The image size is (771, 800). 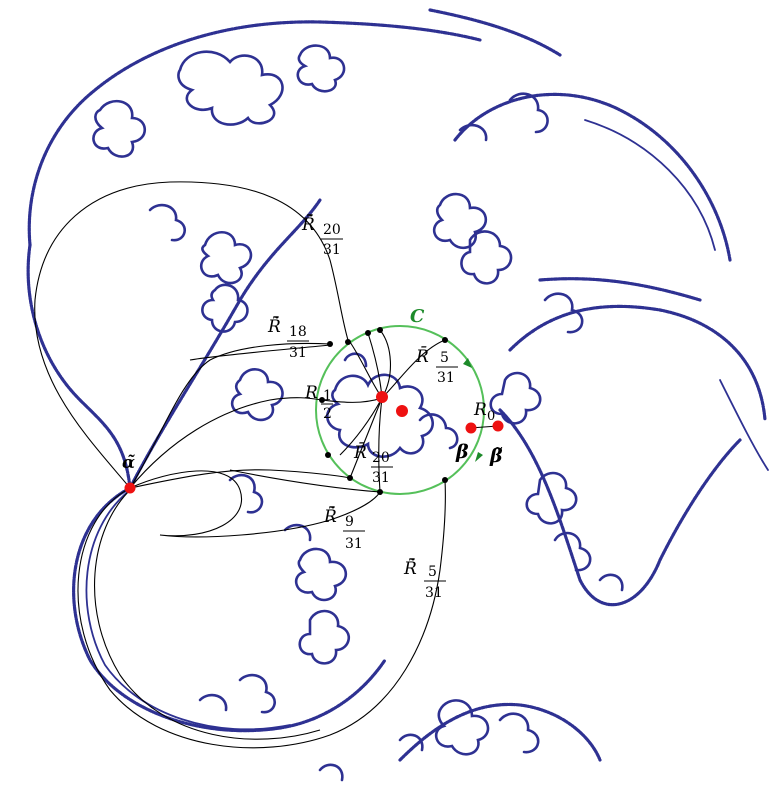 I want to click on label-alpha-tilde: α̃, so click(x=128, y=463).